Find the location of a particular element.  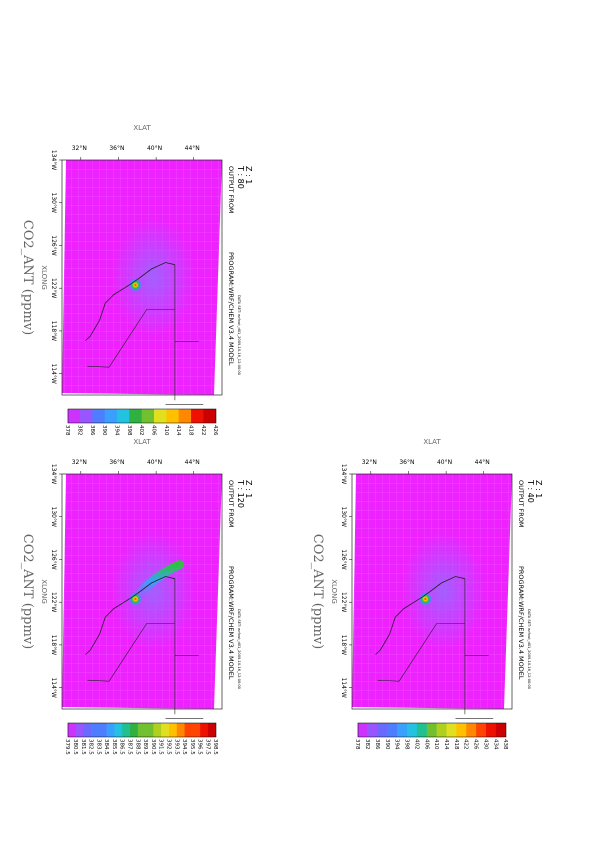

lat-tick-label: 32°N is located at coordinates (79, 462).